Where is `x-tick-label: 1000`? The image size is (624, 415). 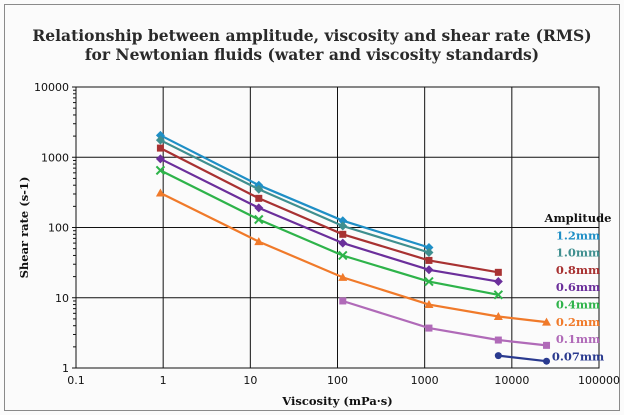
x-tick-label: 1000 is located at coordinates (425, 380).